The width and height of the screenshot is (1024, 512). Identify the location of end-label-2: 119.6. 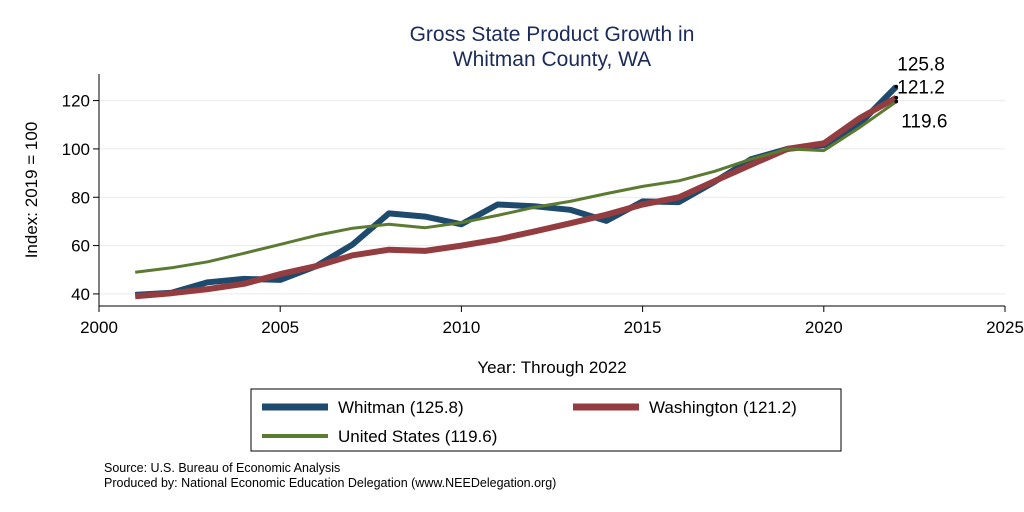
(924, 122).